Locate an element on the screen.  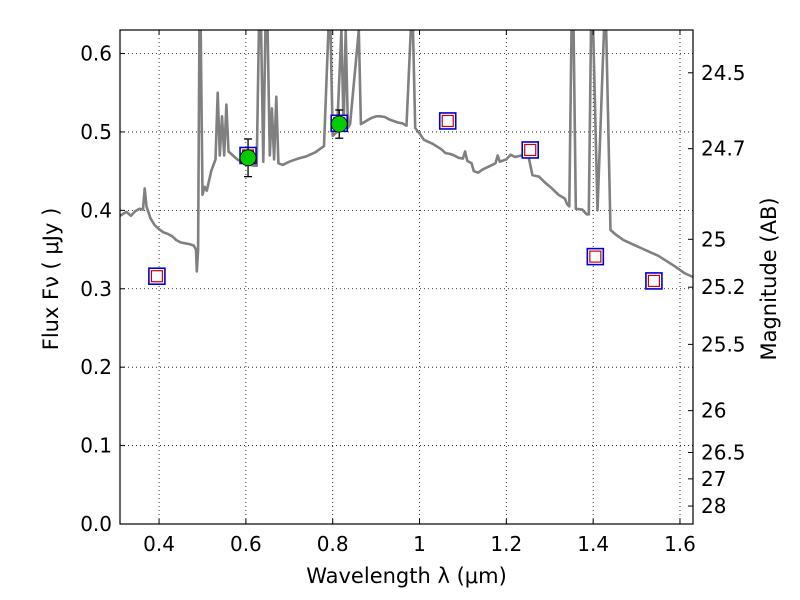
y-tick-label: 0.0 is located at coordinates (96, 524).